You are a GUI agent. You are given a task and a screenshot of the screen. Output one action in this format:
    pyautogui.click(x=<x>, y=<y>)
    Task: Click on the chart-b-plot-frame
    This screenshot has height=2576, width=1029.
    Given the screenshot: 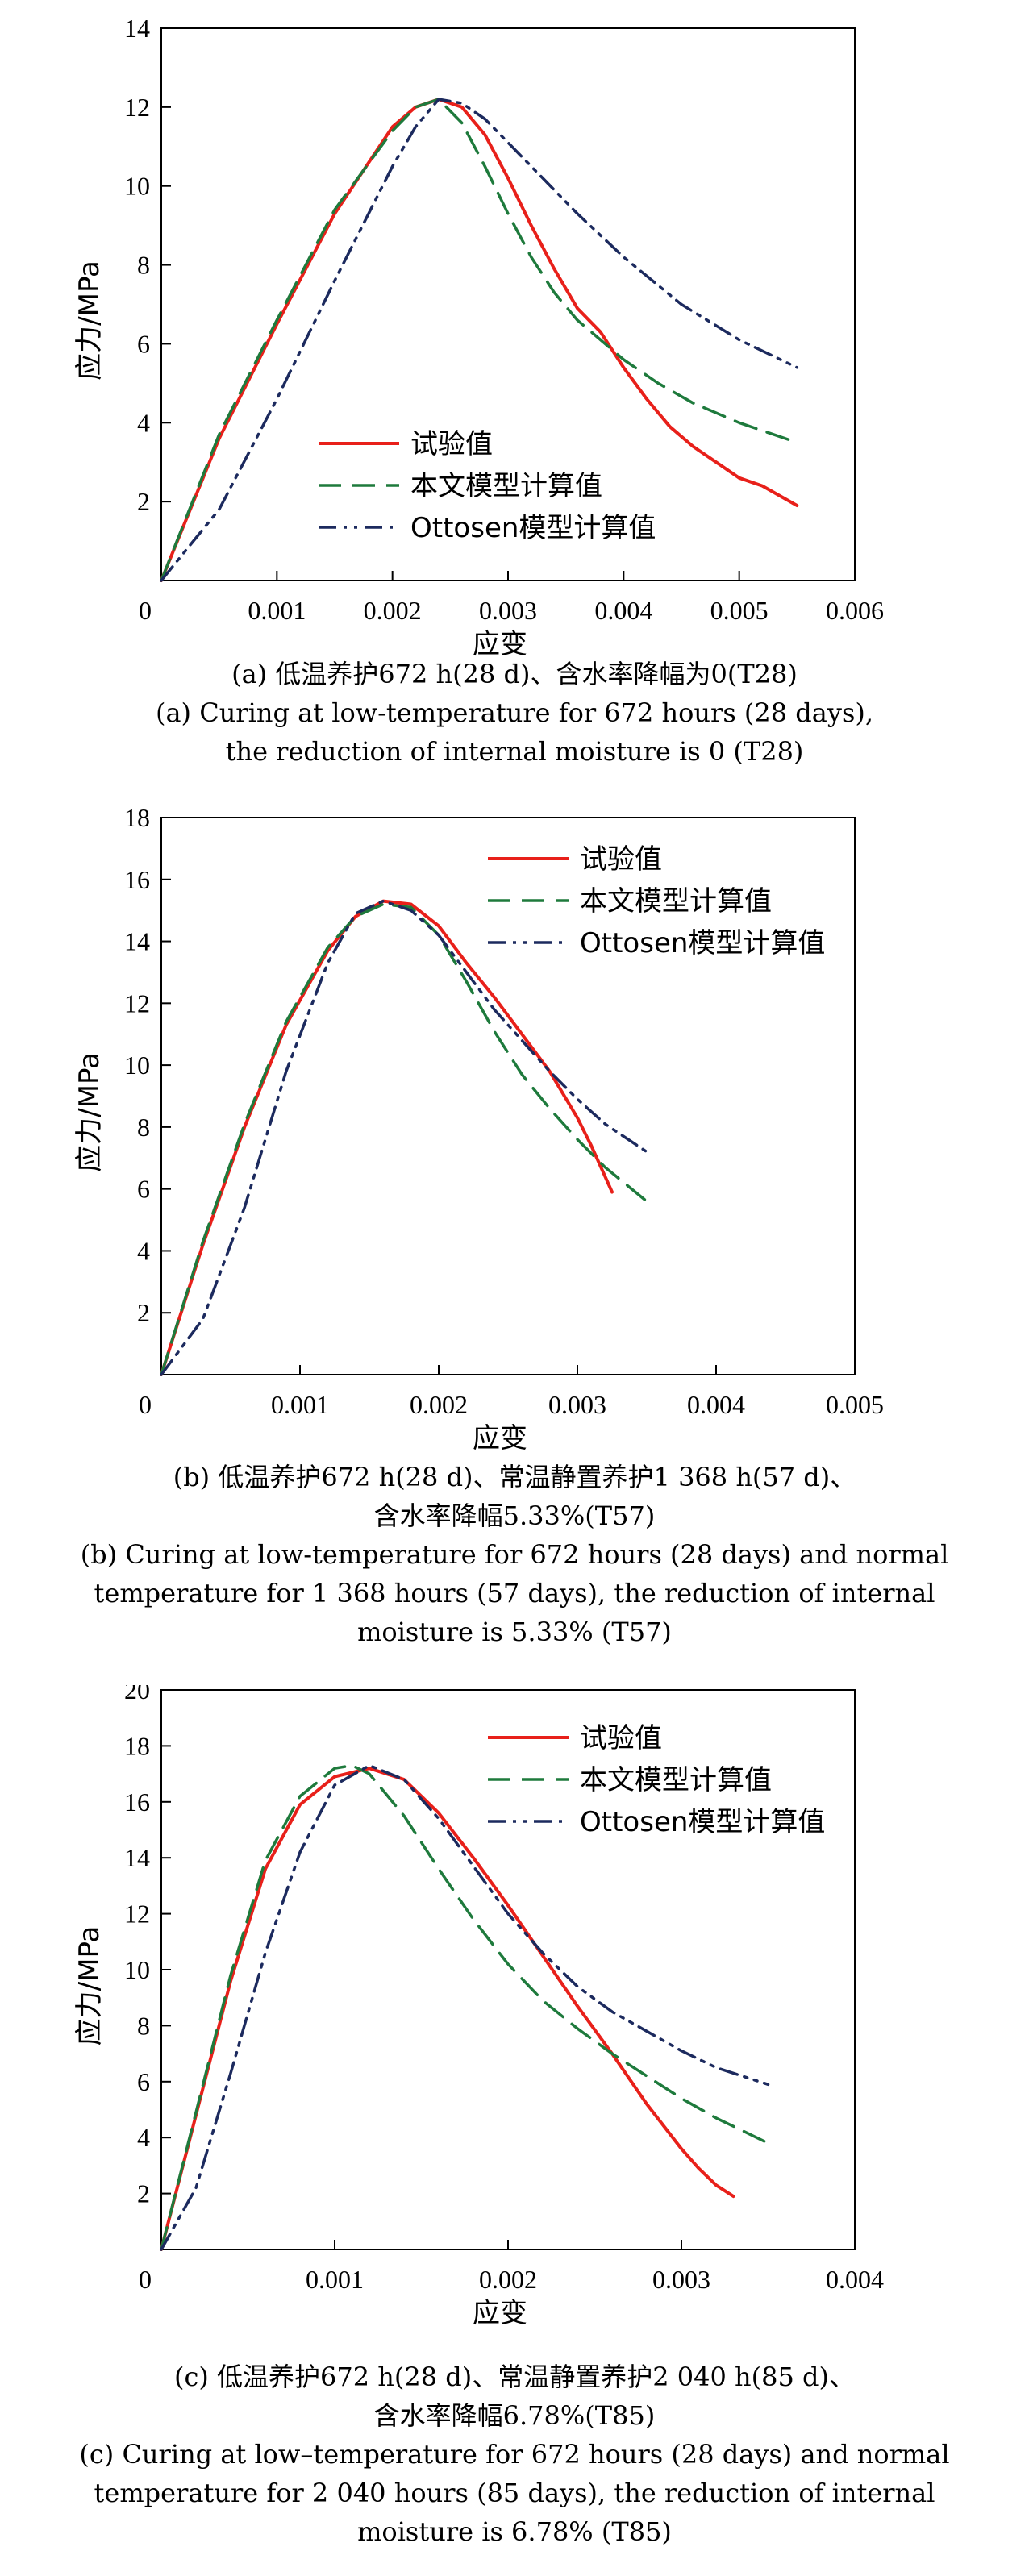 What is the action you would take?
    pyautogui.click(x=508, y=1096)
    